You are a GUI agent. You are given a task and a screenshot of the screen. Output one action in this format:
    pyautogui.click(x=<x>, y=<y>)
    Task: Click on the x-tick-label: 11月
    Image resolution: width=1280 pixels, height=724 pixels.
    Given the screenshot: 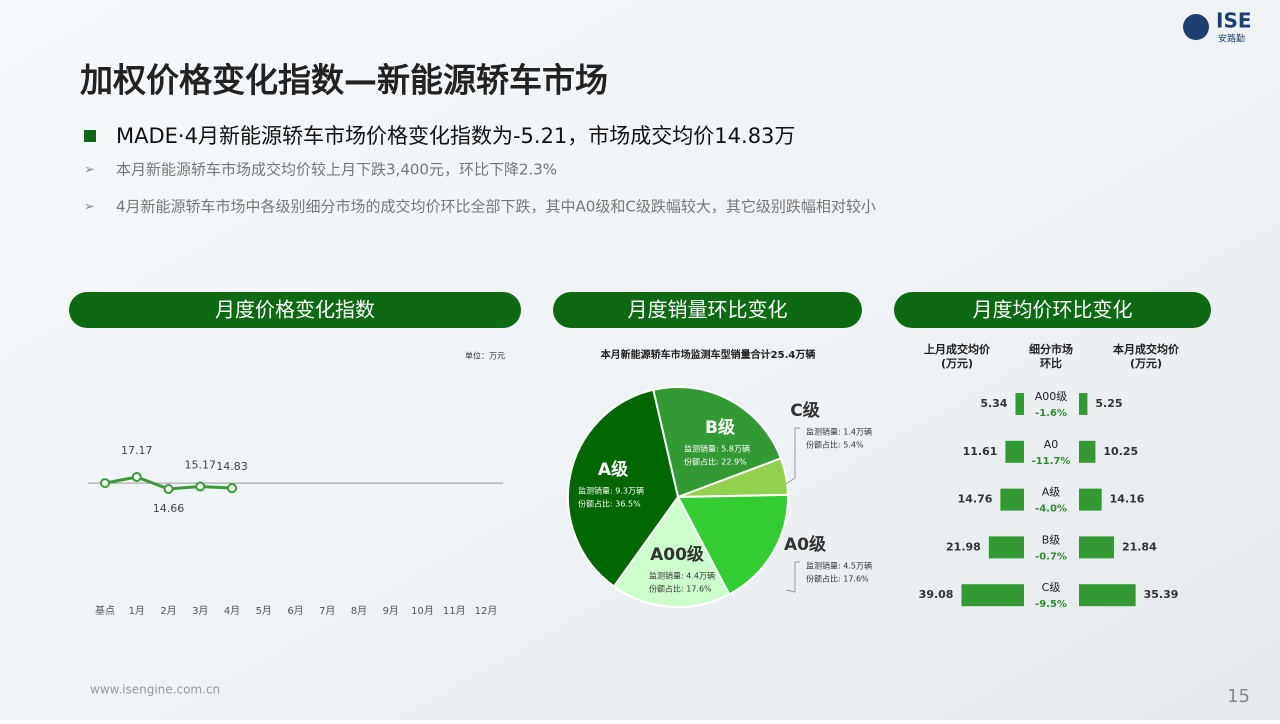 What is the action you would take?
    pyautogui.click(x=454, y=611)
    